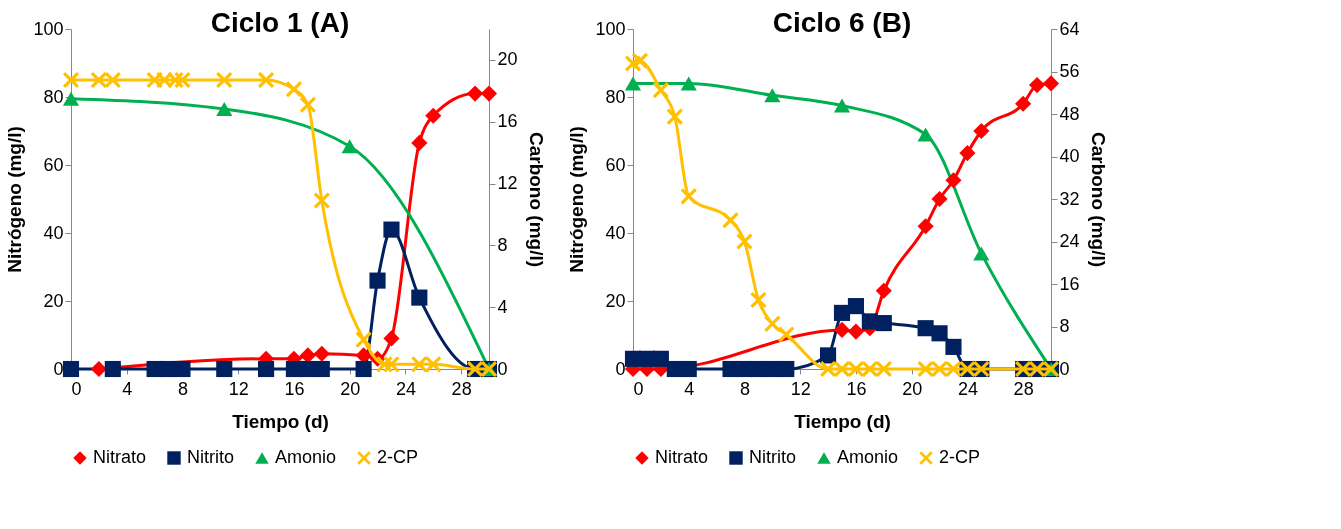  Describe the element at coordinates (53, 232) in the screenshot. I see `y-tick-label: 40` at that location.